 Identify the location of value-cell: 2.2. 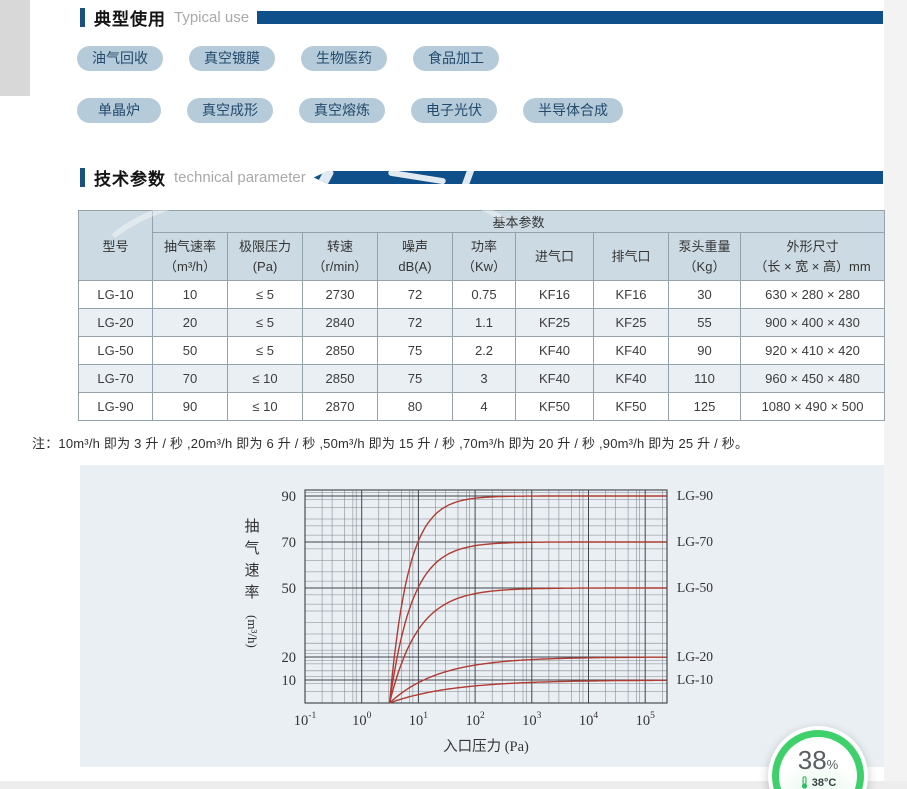
(484, 350).